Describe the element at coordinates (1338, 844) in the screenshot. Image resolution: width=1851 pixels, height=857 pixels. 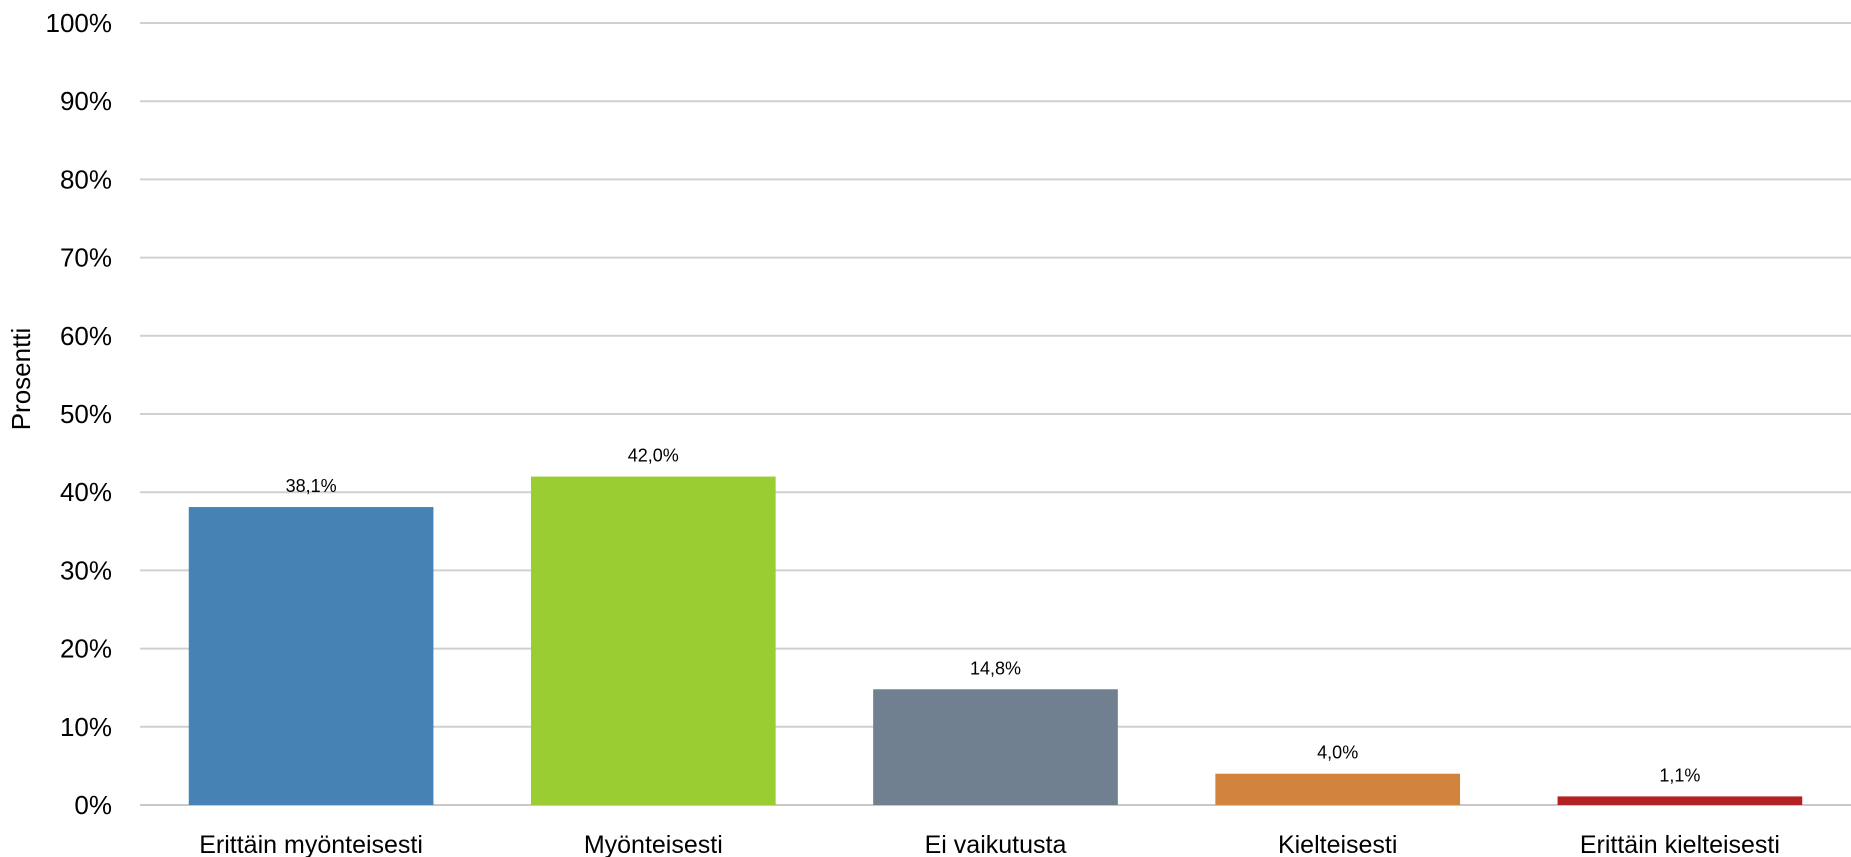
I see `x-category-label: Kielteisesti` at that location.